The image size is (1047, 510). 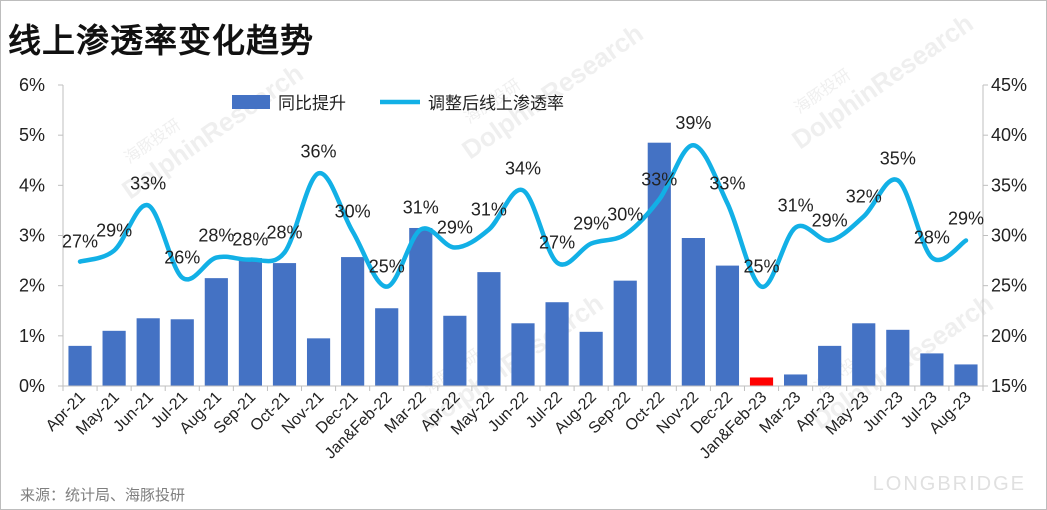 What do you see at coordinates (1009, 336) in the screenshot?
I see `y-right-tick-label: 20%` at bounding box center [1009, 336].